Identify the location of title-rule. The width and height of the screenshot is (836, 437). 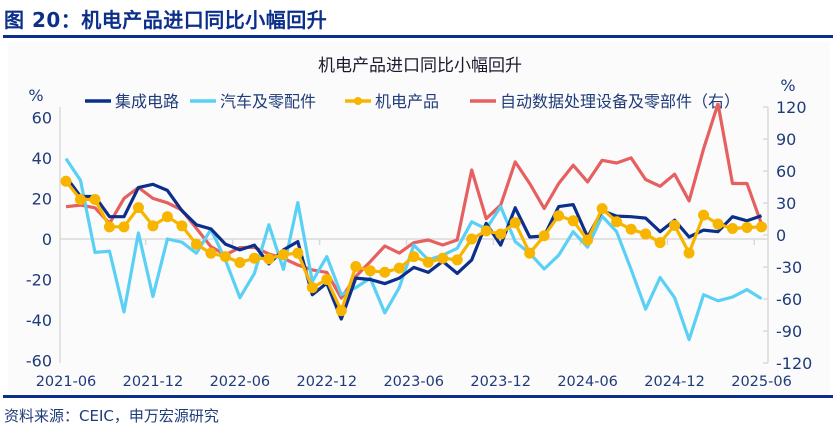
(418, 36).